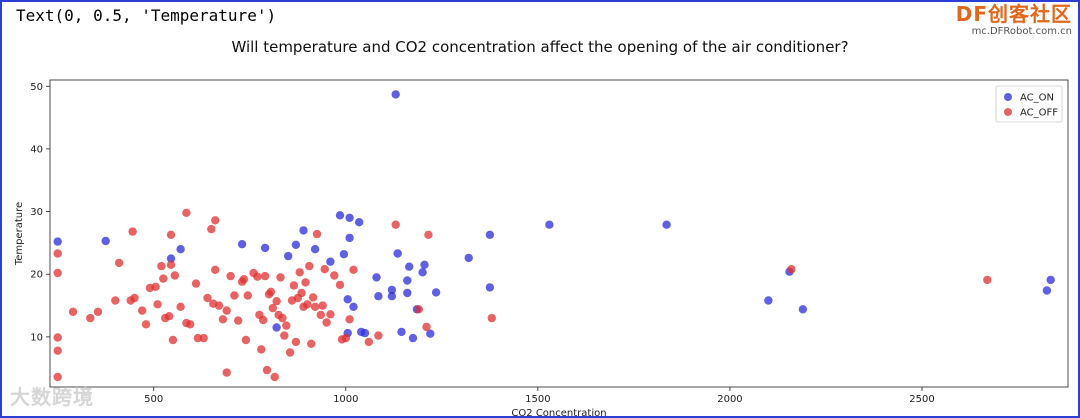 The height and width of the screenshot is (418, 1080). I want to click on chart-legend: AC_ON AC_OFF, so click(1029, 104).